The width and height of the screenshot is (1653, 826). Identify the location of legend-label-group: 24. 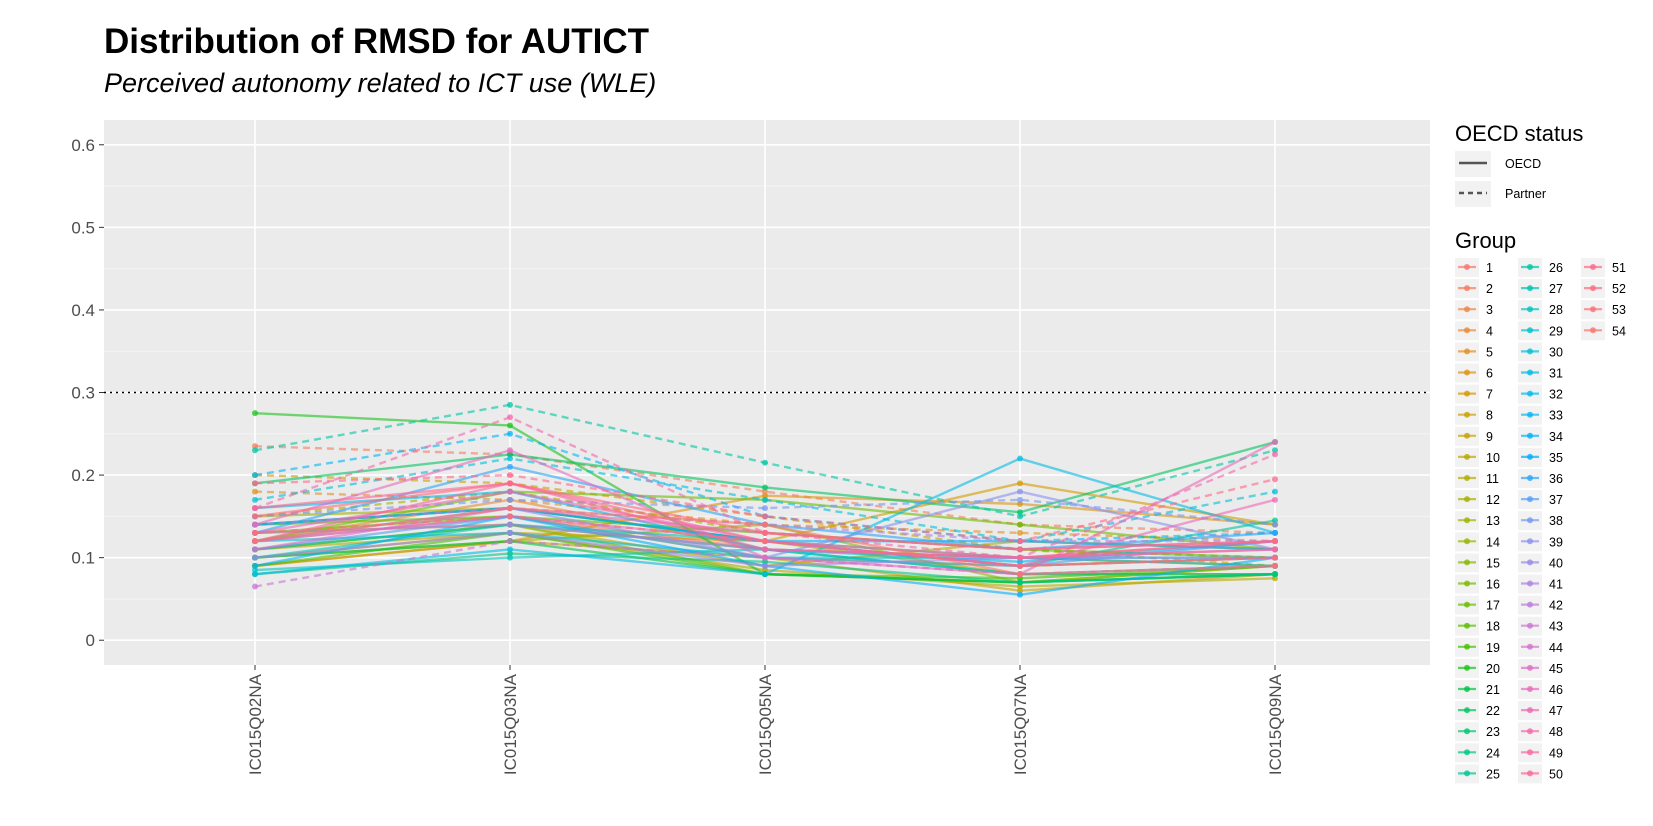
(1493, 753).